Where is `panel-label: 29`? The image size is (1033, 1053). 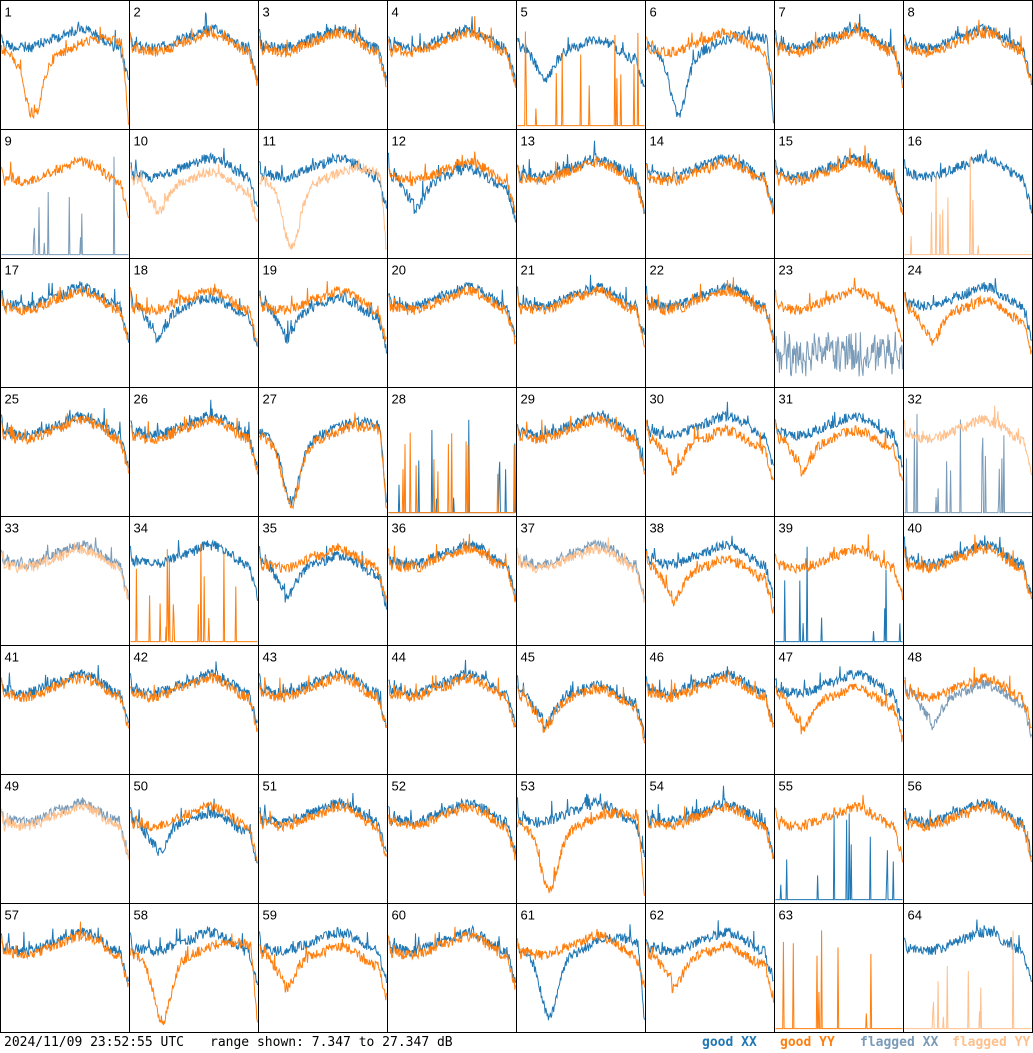
panel-label: 29 is located at coordinates (528, 399).